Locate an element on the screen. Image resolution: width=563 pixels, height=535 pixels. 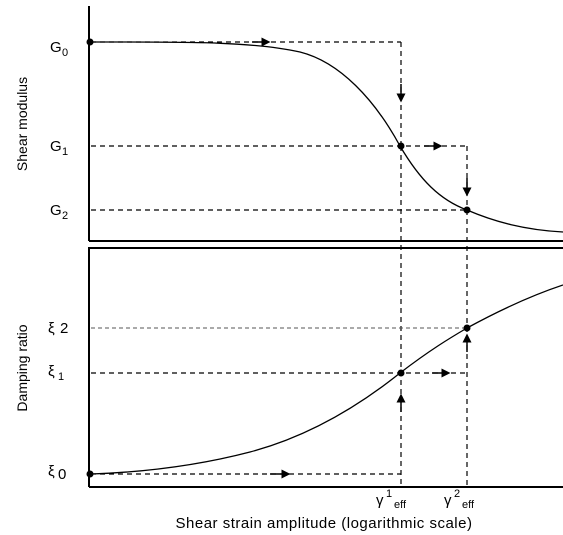
xi0-symbol: ξ is located at coordinates (51, 471).